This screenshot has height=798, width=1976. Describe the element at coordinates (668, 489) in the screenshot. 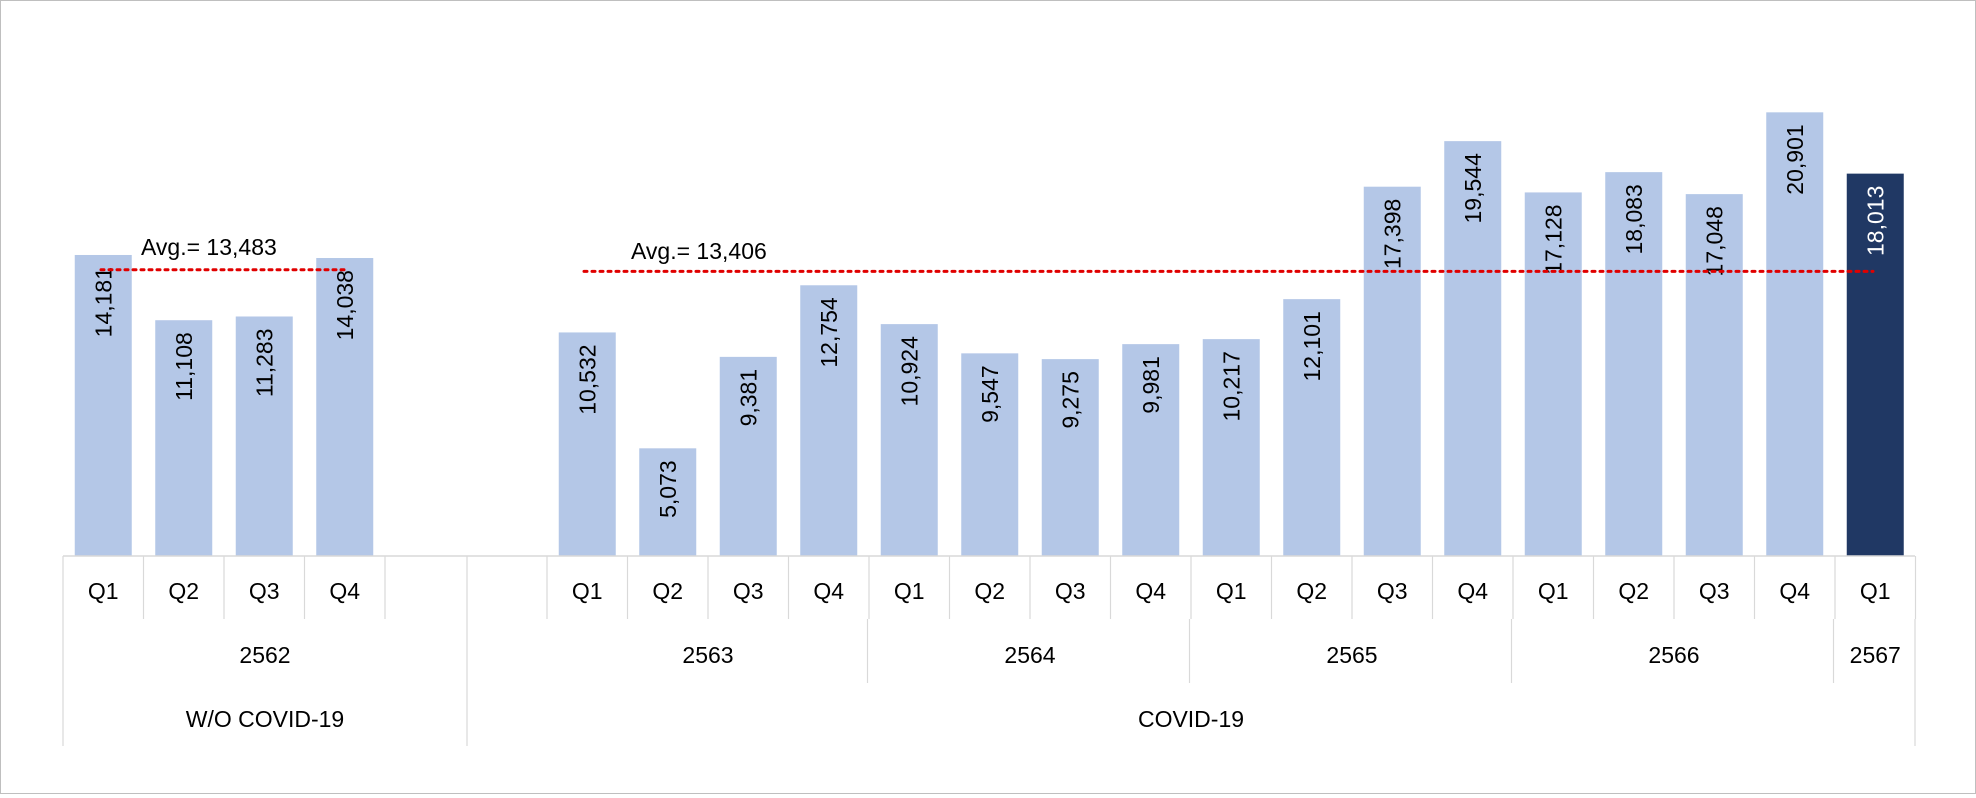

I see `bar-value-label: 5,073` at that location.